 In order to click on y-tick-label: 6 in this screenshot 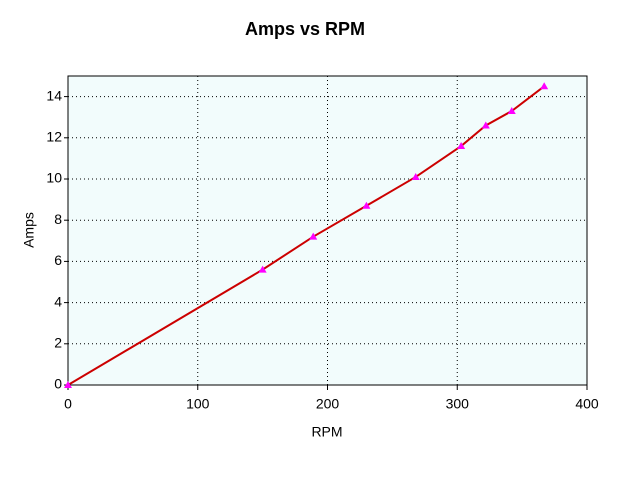, I will do `click(58, 260)`.